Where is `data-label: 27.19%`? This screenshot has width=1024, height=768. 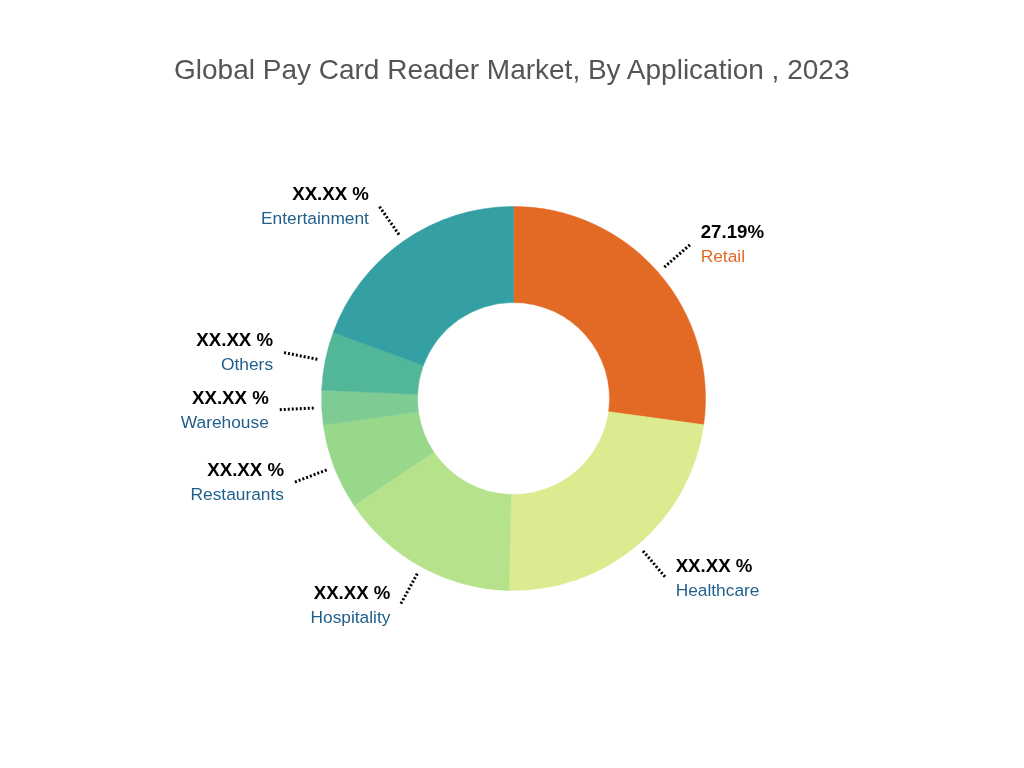
data-label: 27.19% is located at coordinates (732, 232).